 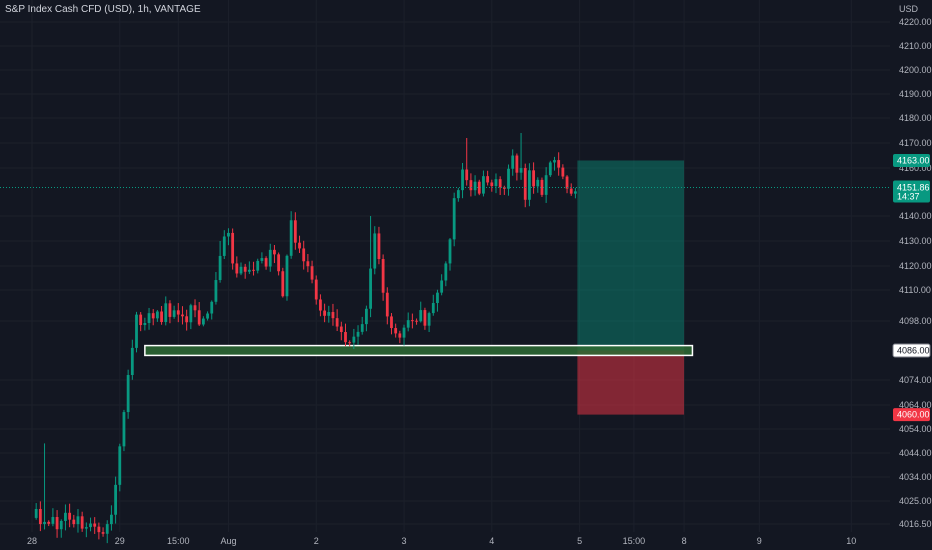 I want to click on axis-currency-label: USD, so click(x=909, y=9).